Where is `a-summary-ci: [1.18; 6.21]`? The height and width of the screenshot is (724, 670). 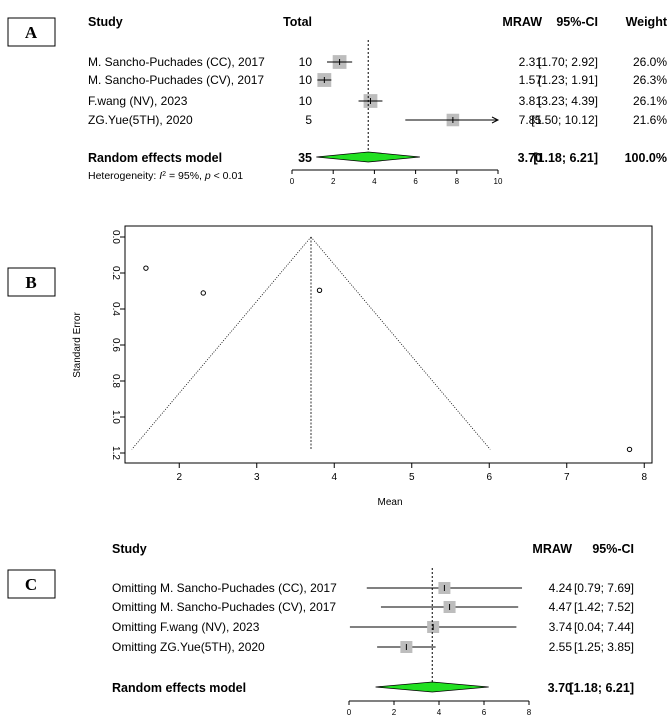 a-summary-ci: [1.18; 6.21] is located at coordinates (565, 158).